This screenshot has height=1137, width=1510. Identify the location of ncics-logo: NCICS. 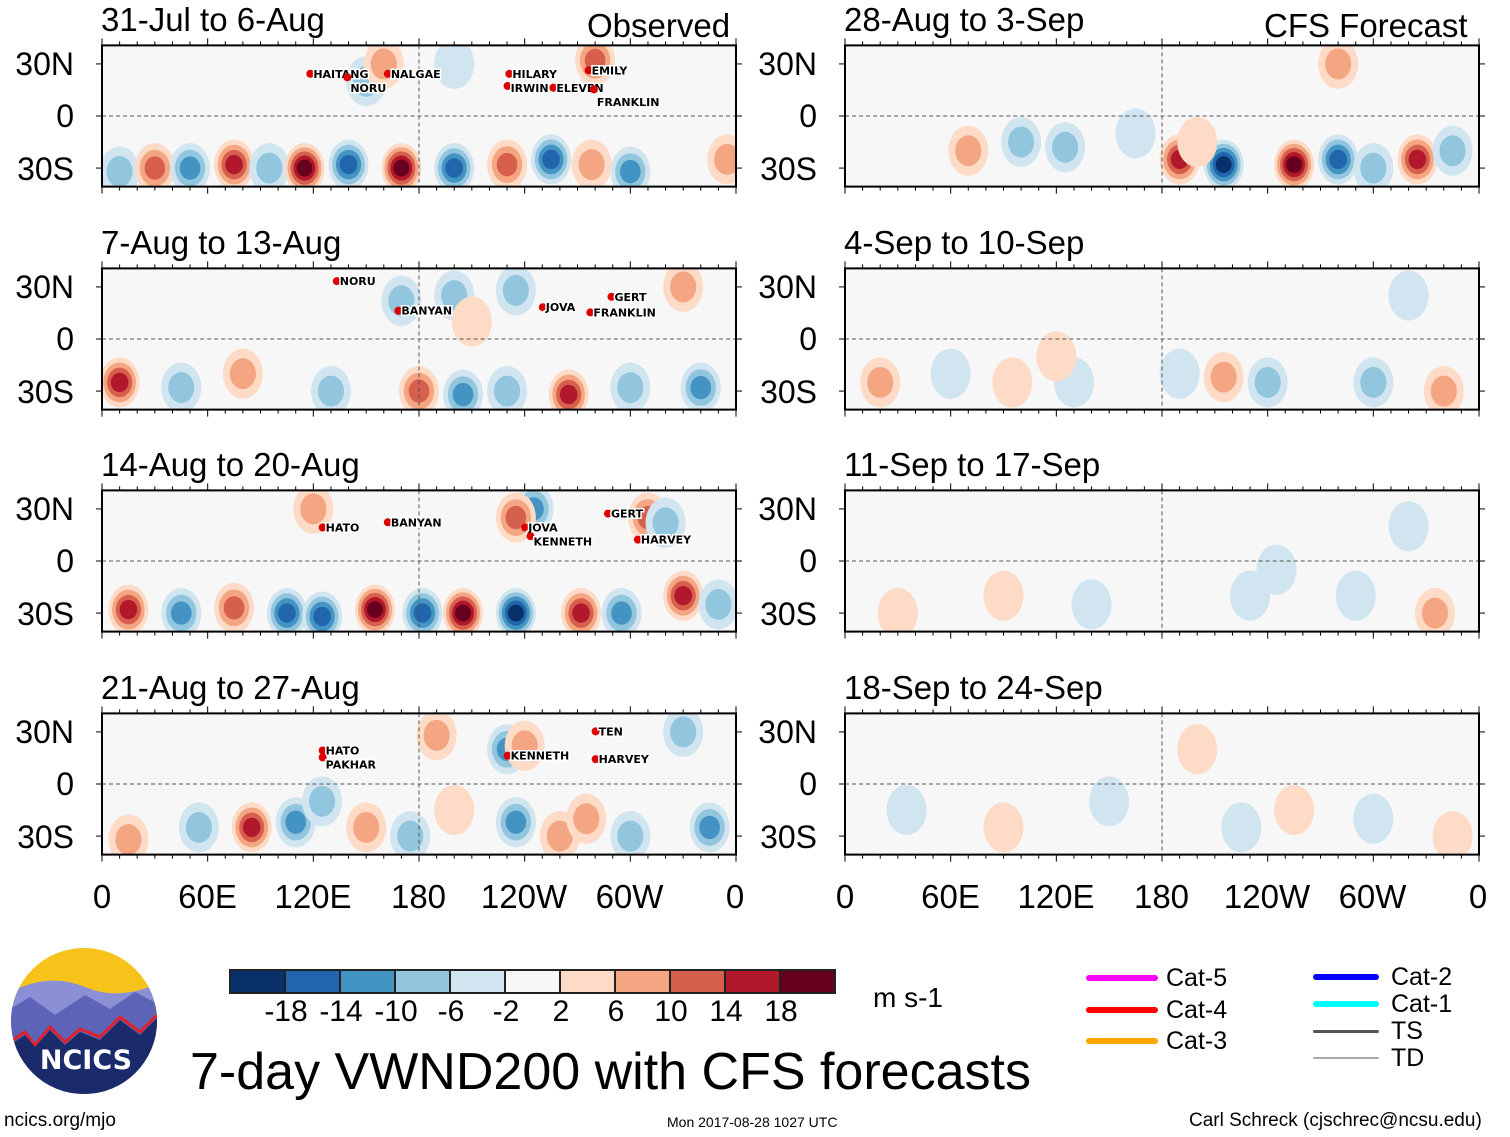
(84, 1021).